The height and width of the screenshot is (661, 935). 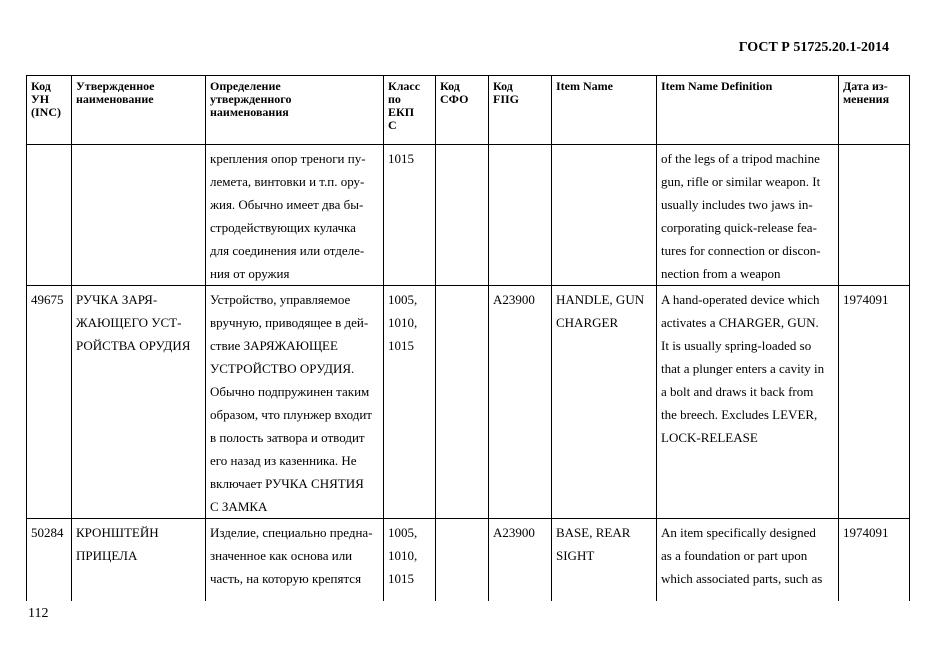 What do you see at coordinates (129, 322) in the screenshot?
I see `cell-line: ЖАЮЩЕГО УСТ-` at bounding box center [129, 322].